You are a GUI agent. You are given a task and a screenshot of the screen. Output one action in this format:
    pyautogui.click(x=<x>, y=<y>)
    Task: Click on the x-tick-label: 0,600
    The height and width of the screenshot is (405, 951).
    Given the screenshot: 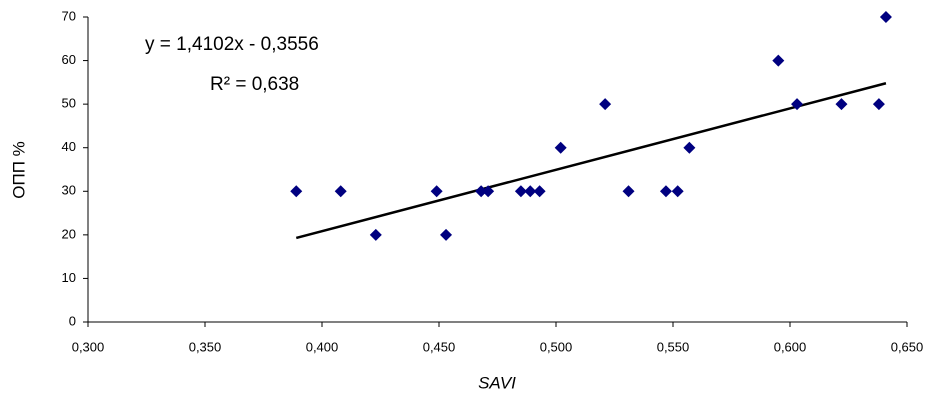 What is the action you would take?
    pyautogui.click(x=790, y=346)
    